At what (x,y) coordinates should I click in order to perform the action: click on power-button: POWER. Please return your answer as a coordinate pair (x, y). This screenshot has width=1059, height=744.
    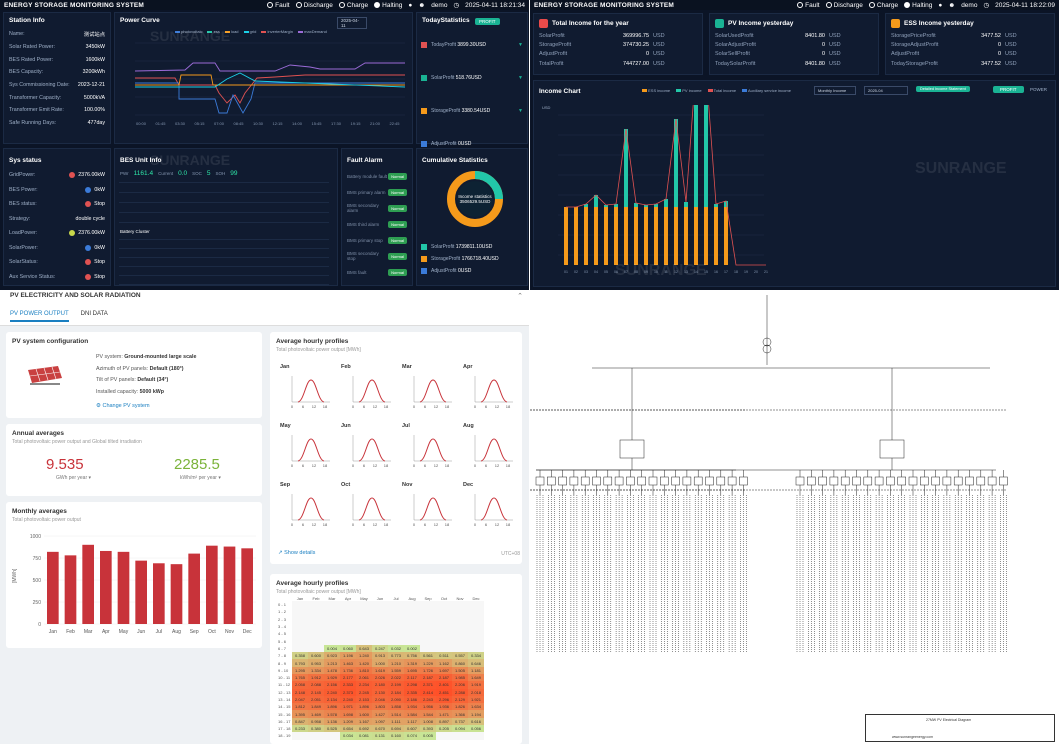
    Looking at the image, I should click on (1039, 89).